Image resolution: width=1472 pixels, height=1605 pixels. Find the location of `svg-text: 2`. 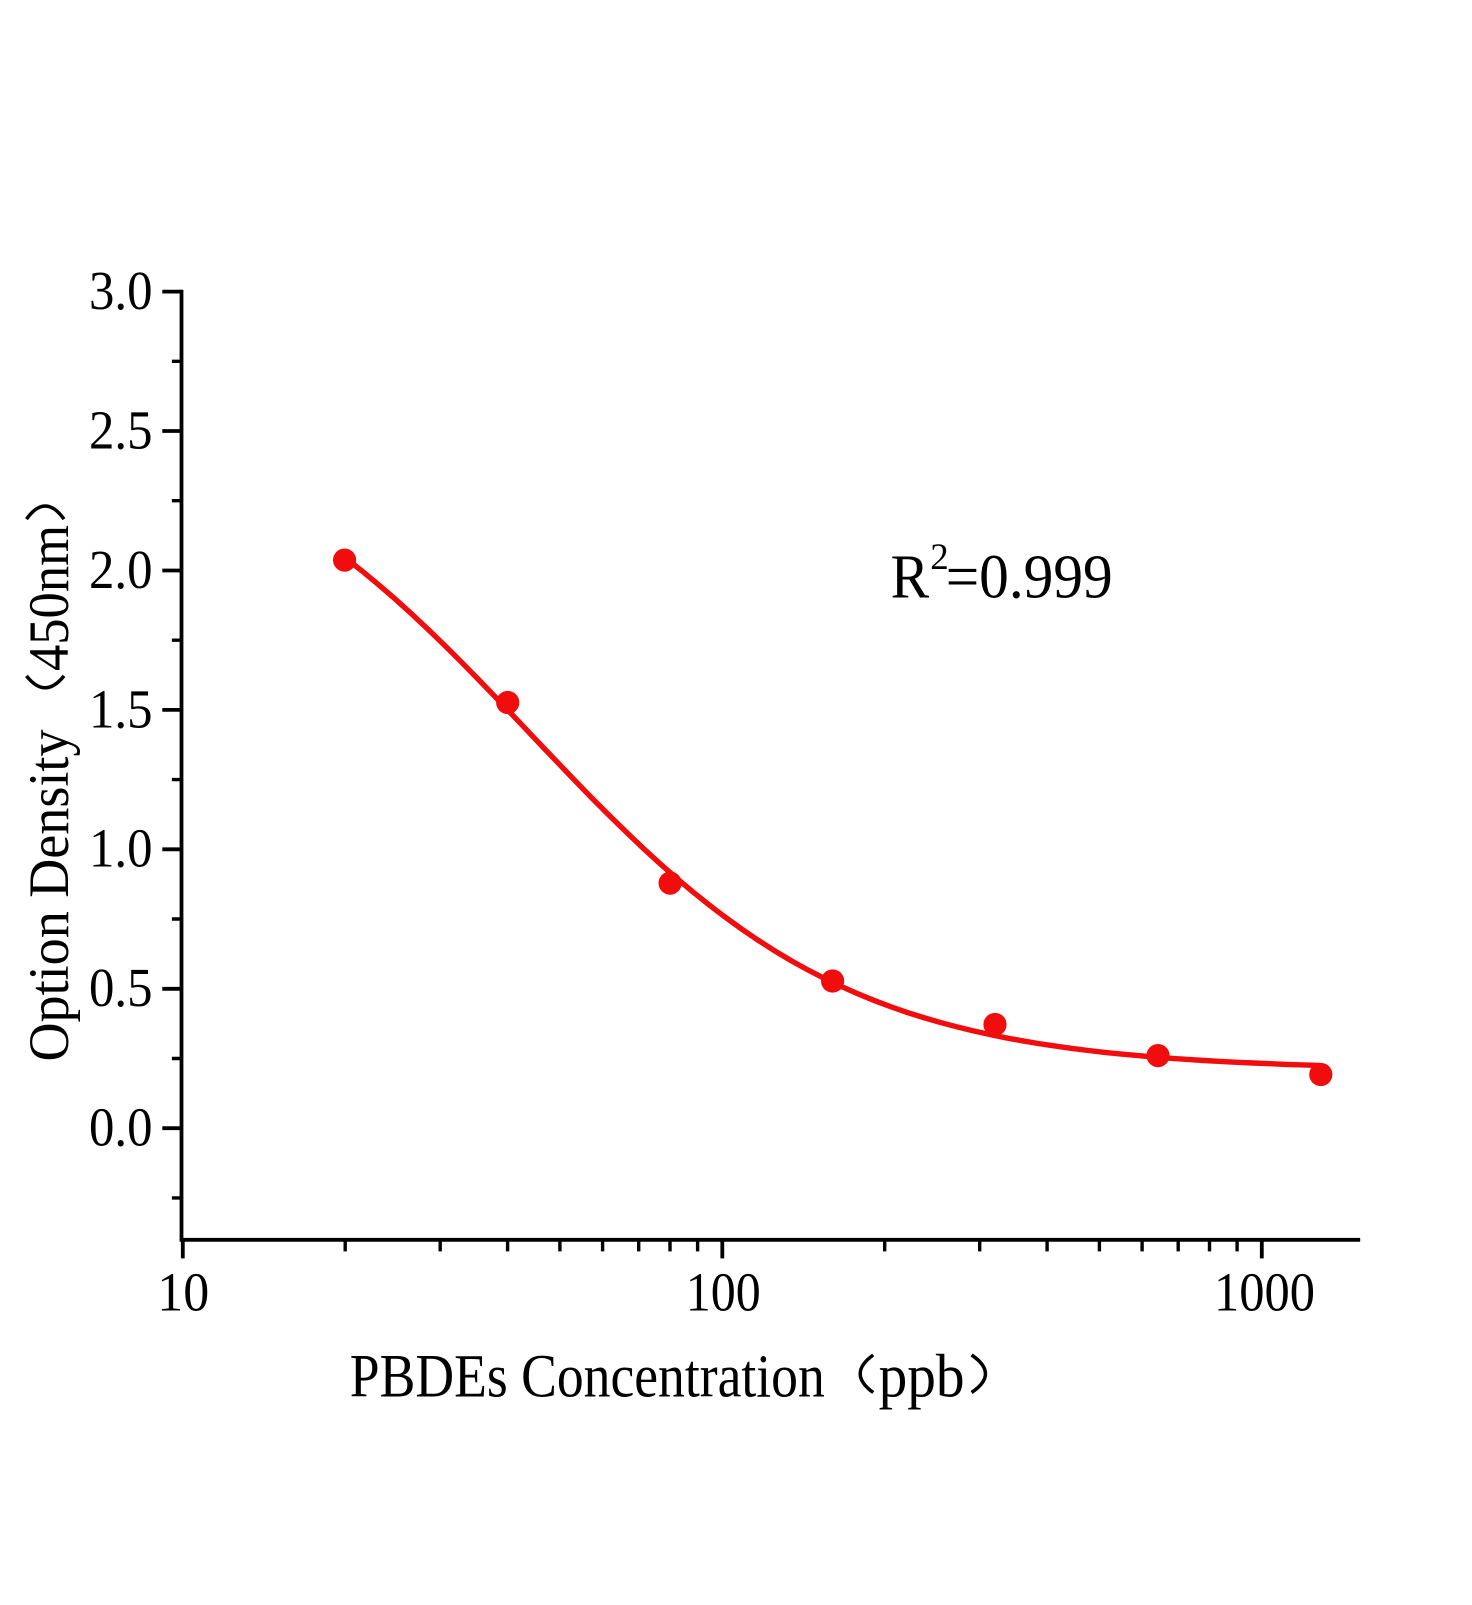

svg-text: 2 is located at coordinates (939, 557).